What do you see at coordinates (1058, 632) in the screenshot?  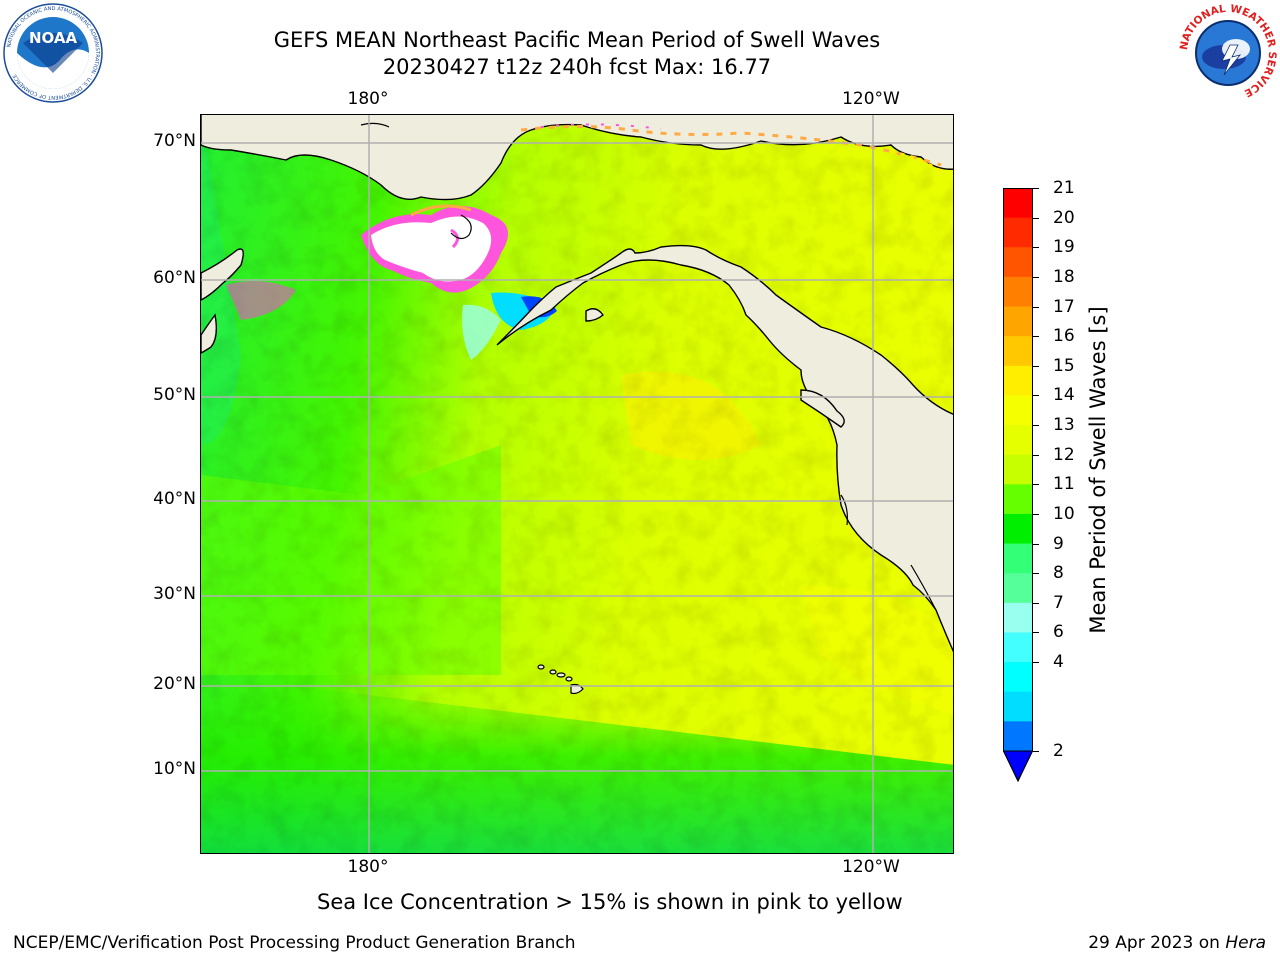 I see `colorbar-tick-label: 6` at bounding box center [1058, 632].